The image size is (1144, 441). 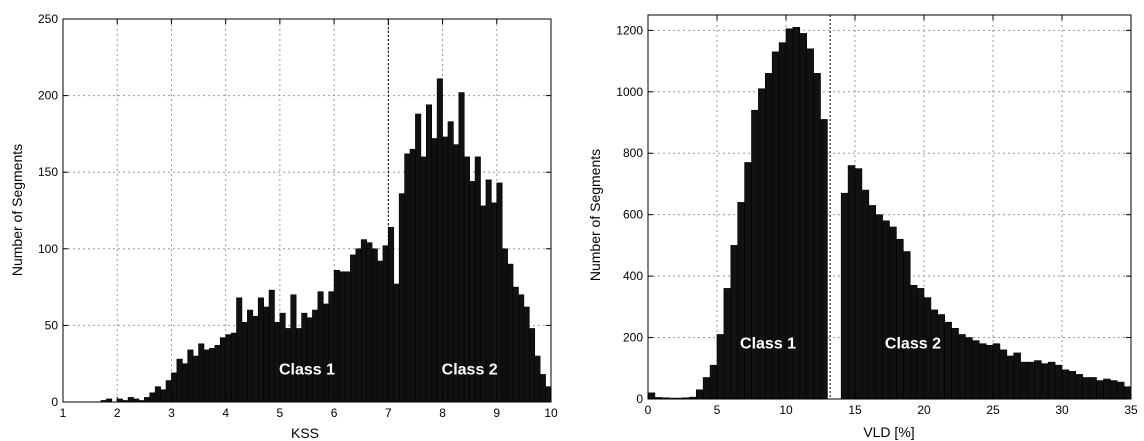 I want to click on kss-y-axis-label: Number of Segments, so click(x=17, y=210).